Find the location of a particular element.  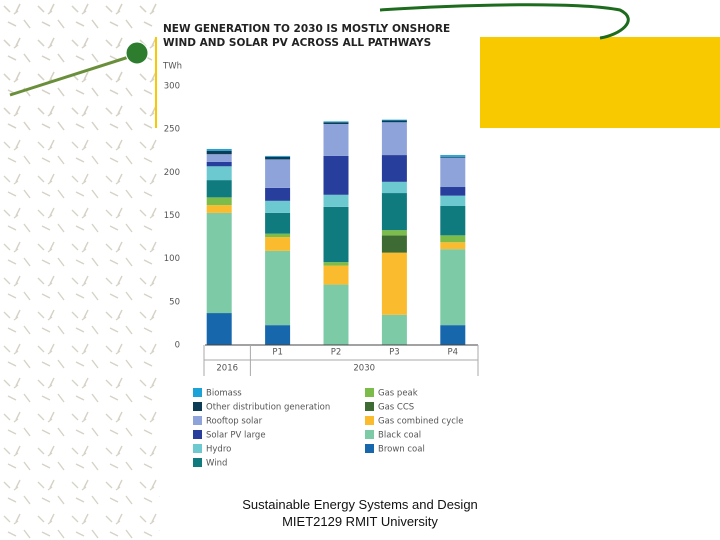

legend-label: Rooftop solar is located at coordinates (234, 422).